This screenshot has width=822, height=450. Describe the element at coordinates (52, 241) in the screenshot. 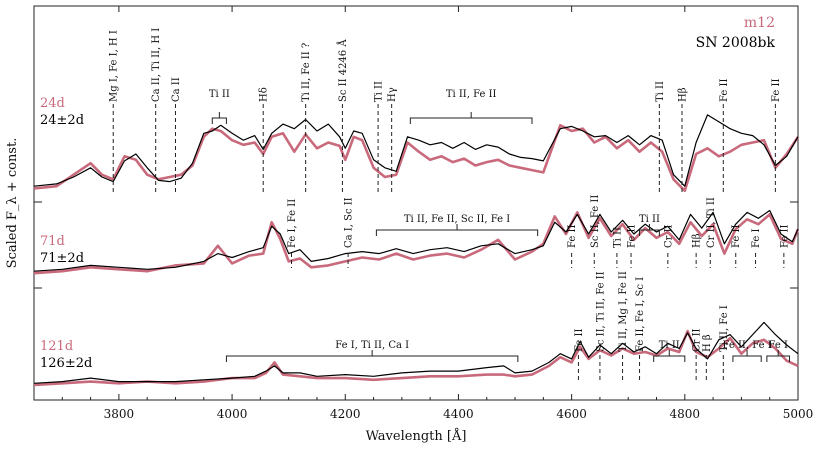

I see `epoch-model-middle: 71d` at that location.